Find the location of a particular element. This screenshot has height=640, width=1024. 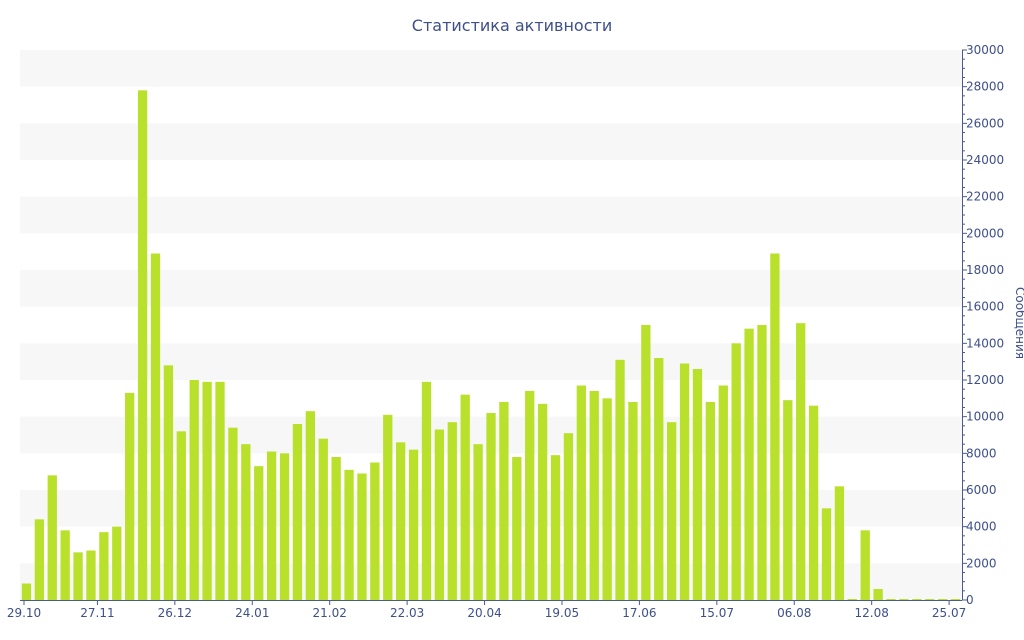

x-tick-label: 25.07 is located at coordinates (949, 613).